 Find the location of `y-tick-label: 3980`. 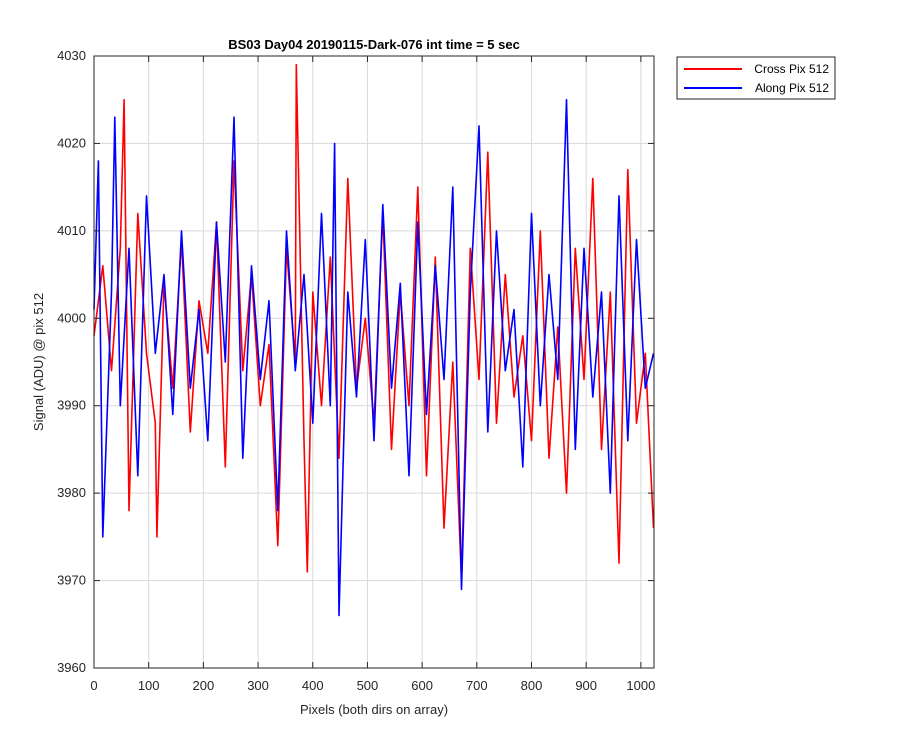

y-tick-label: 3980 is located at coordinates (71, 492).